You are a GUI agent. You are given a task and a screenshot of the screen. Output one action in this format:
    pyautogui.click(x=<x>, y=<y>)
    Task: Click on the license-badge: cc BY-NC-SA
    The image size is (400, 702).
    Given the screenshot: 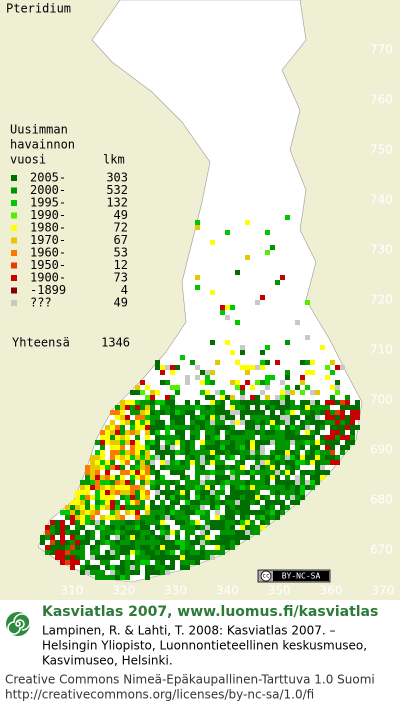 What is the action you would take?
    pyautogui.click(x=294, y=576)
    